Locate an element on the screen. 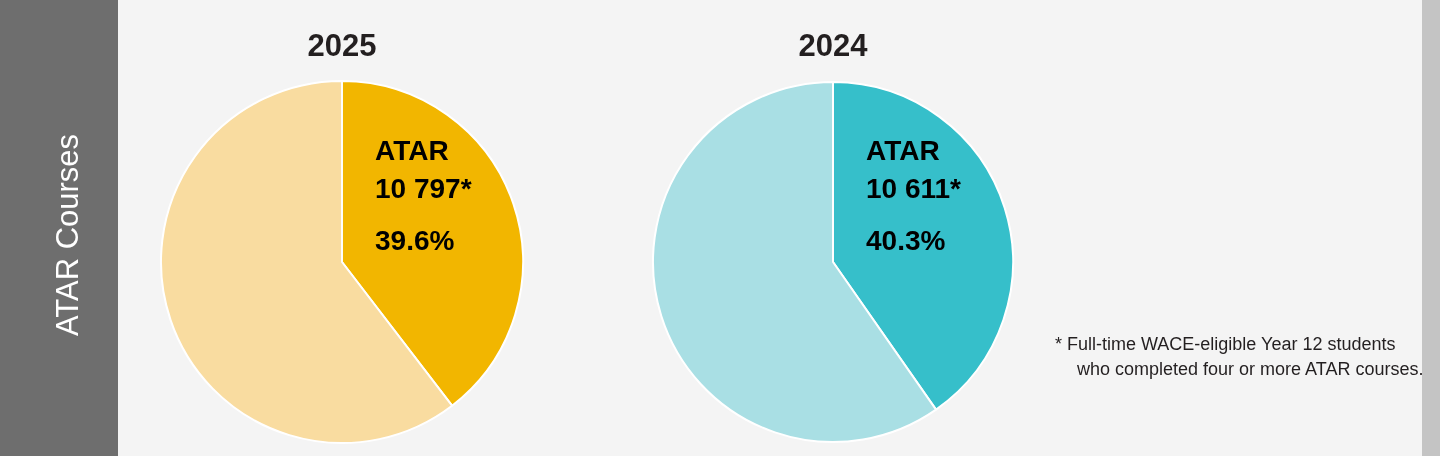 The height and width of the screenshot is (456, 1440). chart-title: 2025 is located at coordinates (342, 46).